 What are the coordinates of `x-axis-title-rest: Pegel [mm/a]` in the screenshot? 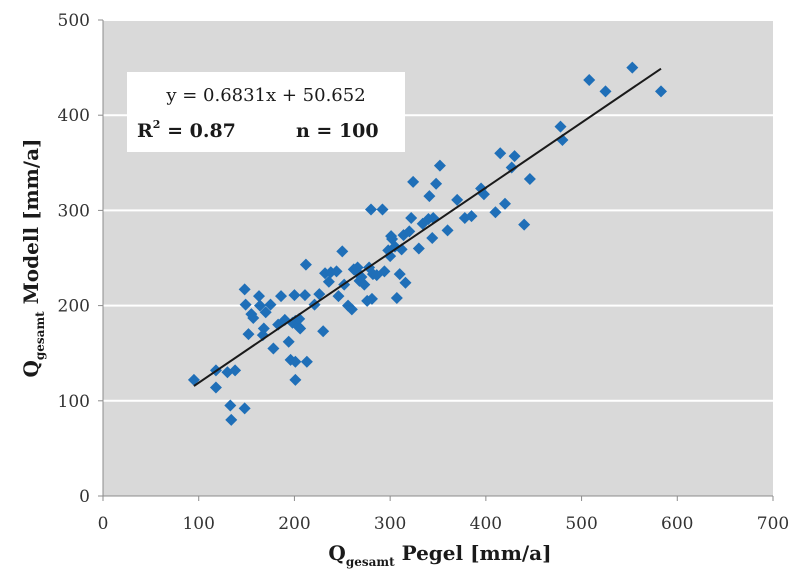 It's located at (473, 553).